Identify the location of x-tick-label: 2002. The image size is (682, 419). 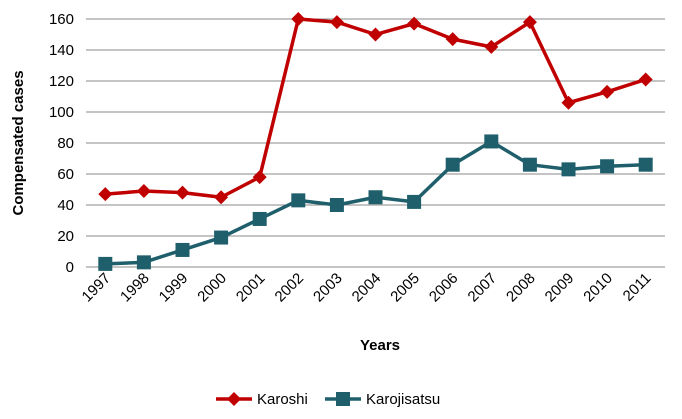
(290, 288).